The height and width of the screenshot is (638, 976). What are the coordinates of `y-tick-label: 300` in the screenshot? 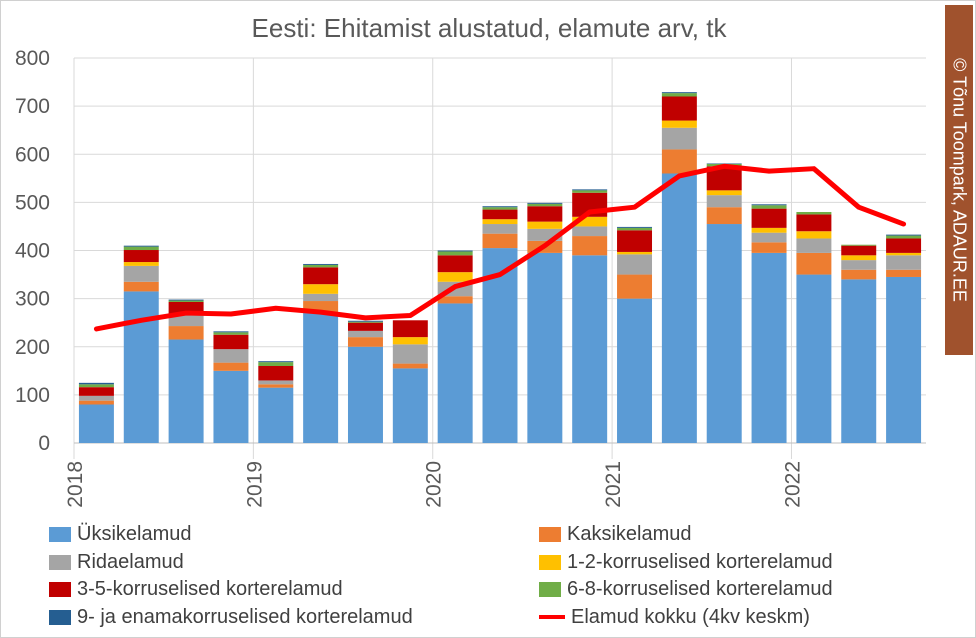 It's located at (32, 299).